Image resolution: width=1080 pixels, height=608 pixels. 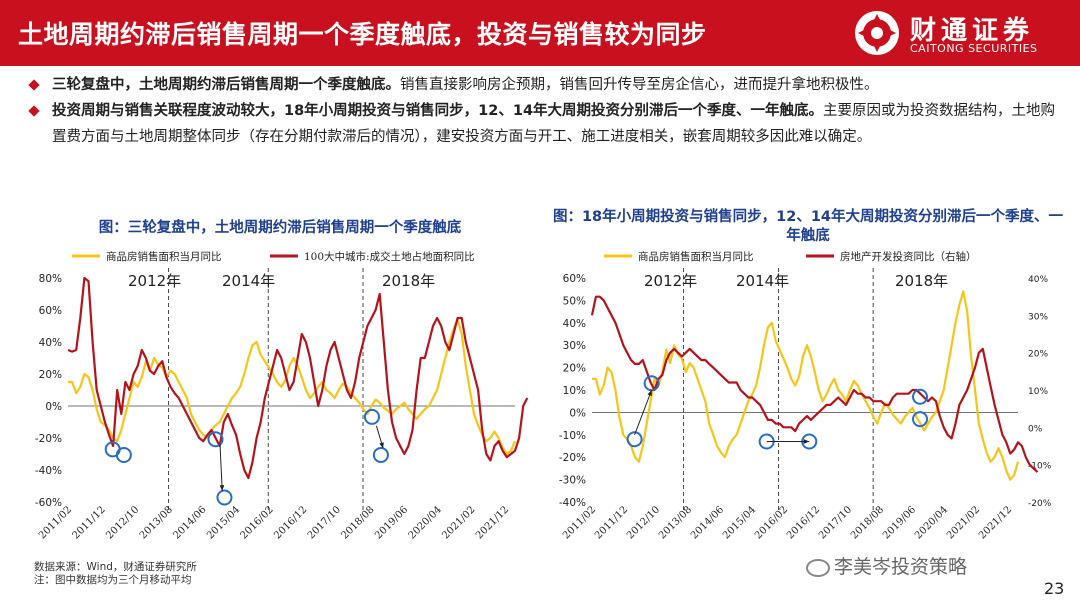 What do you see at coordinates (639, 85) in the screenshot?
I see `bullet-text: 销售直接影响房企预期，销售回升传导至房企信心，进而提升拿地积极性。` at bounding box center [639, 85].